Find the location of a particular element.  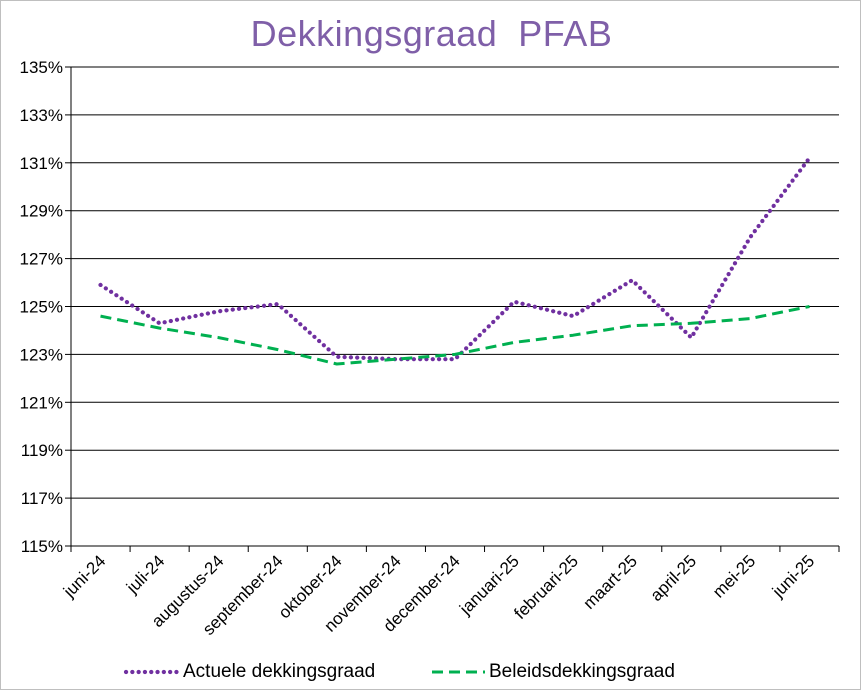

x-tick-label: mei-25 is located at coordinates (734, 576).